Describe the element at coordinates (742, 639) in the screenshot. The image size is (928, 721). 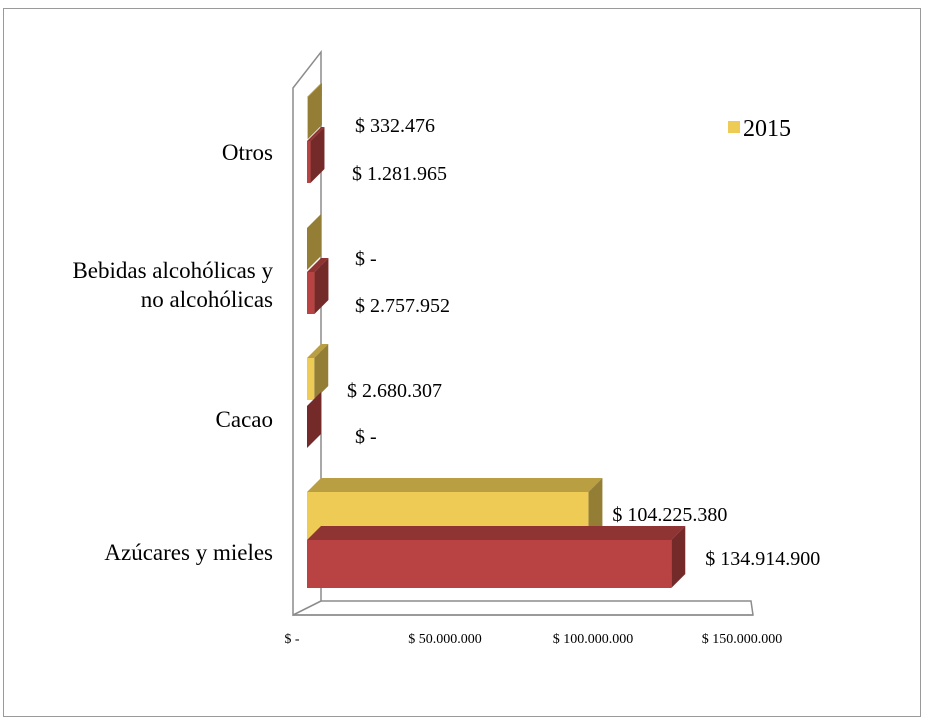
I see `x-tick-3: $ 150.000.000` at that location.